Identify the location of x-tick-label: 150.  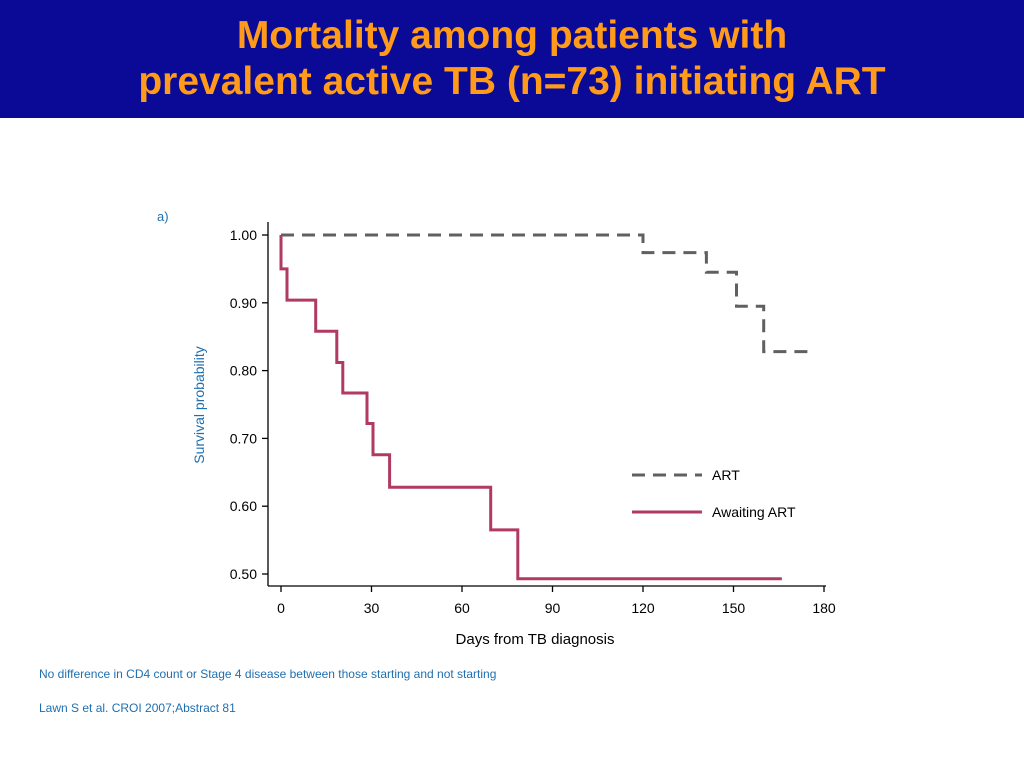
(734, 608).